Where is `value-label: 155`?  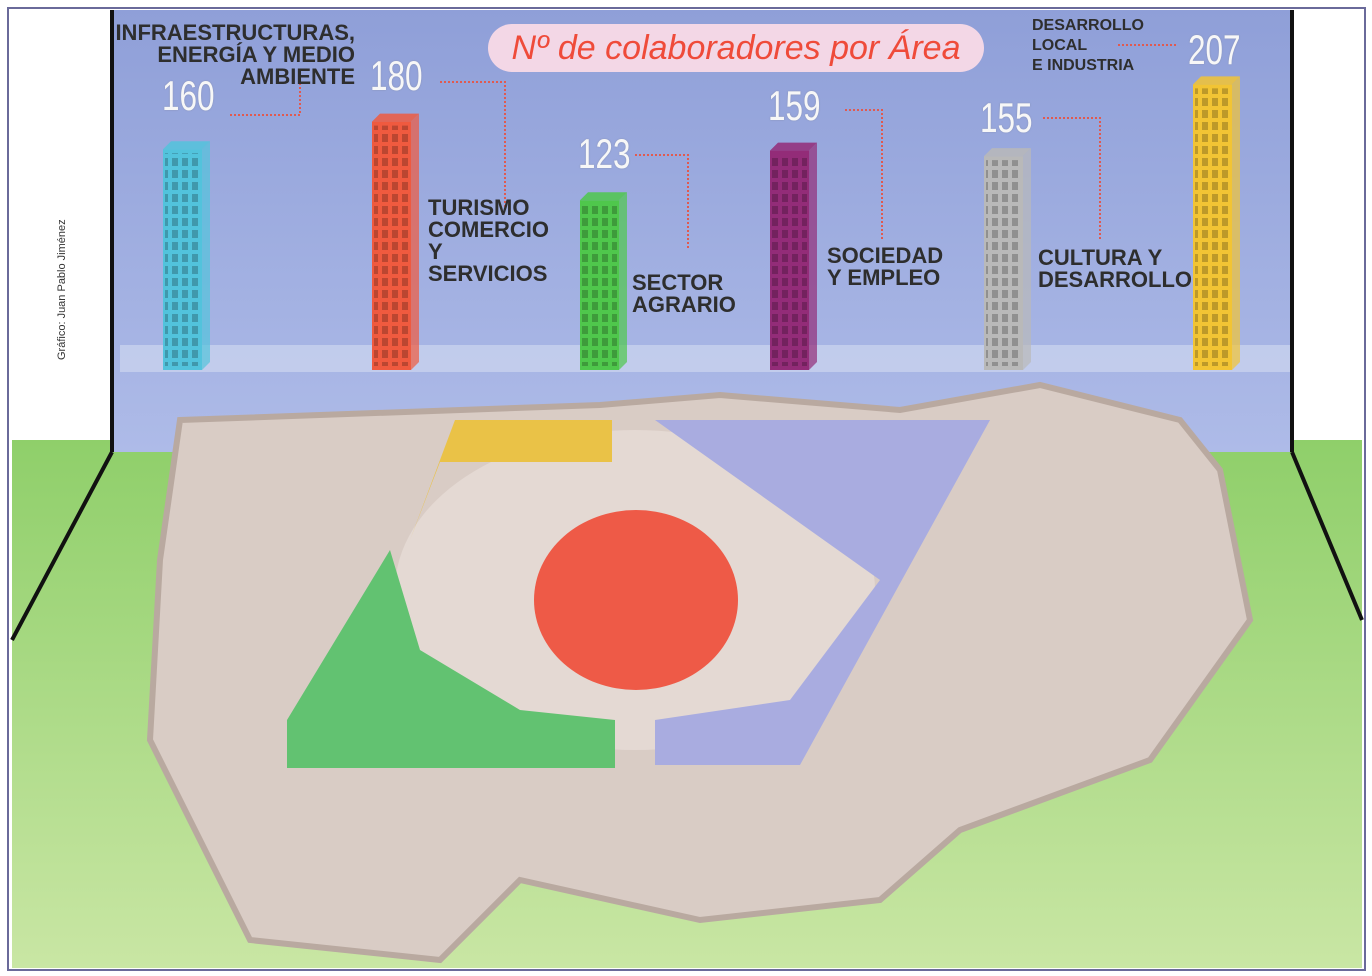
value-label: 155 is located at coordinates (1006, 117).